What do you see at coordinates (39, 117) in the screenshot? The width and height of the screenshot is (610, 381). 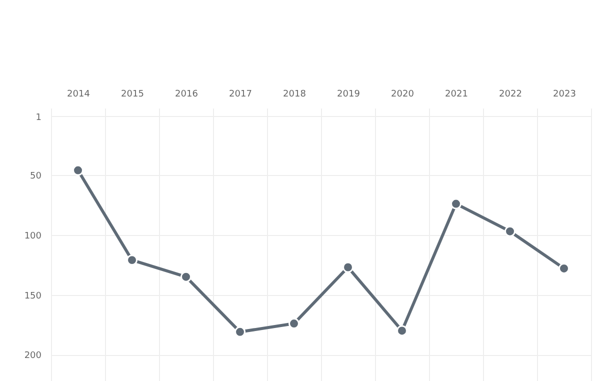 I see `y-tick-label: 1` at bounding box center [39, 117].